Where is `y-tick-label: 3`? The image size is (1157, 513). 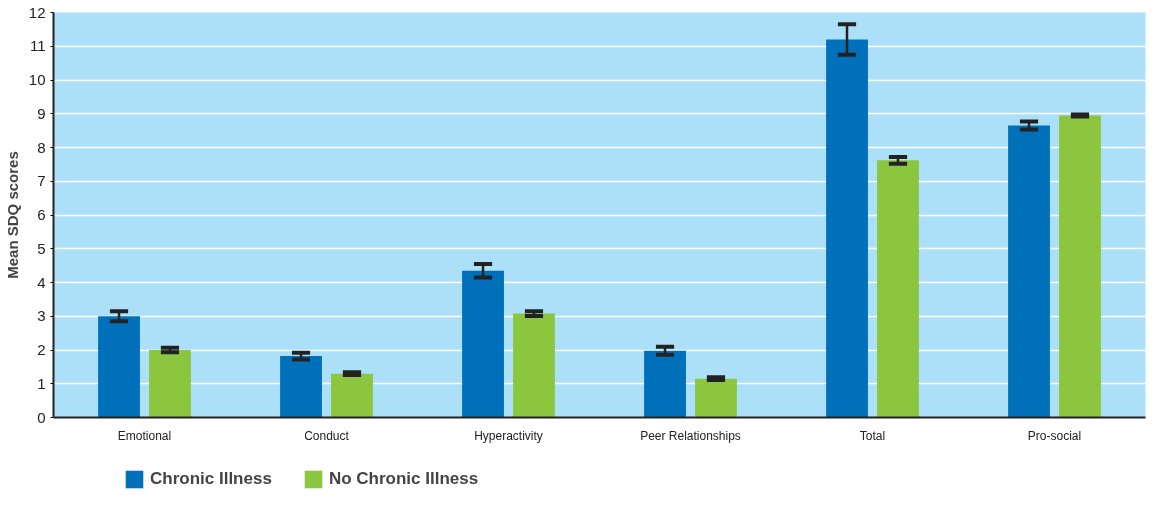
y-tick-label: 3 is located at coordinates (41, 316).